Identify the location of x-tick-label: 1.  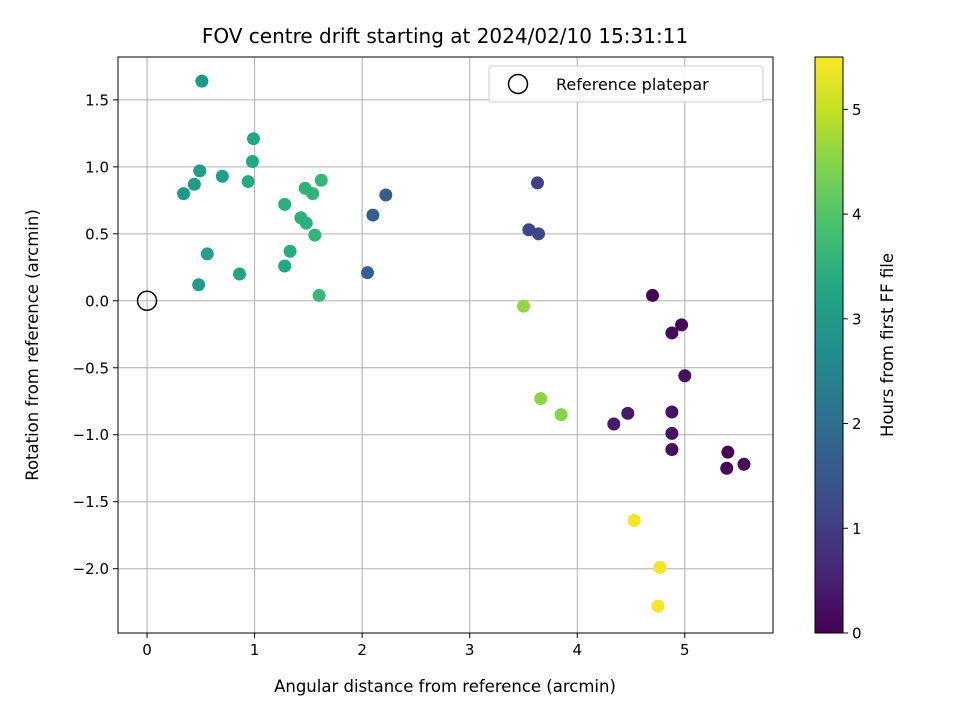
(255, 650).